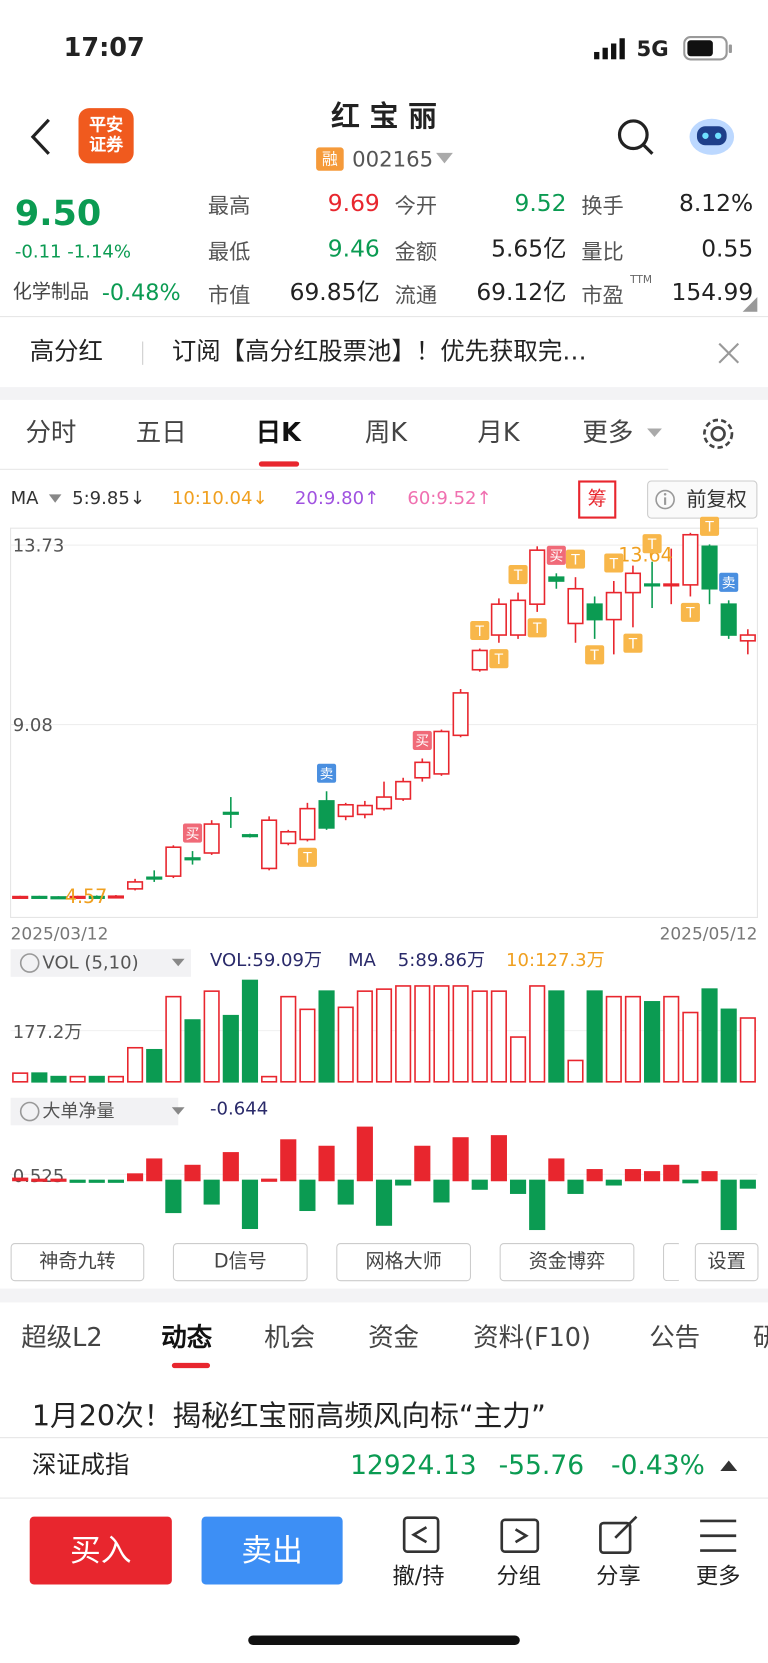  I want to click on signal-label: 卖, so click(327, 775).